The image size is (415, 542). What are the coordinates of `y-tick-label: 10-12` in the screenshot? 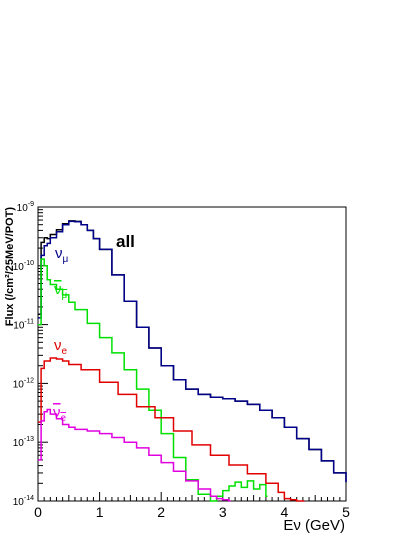 It's located at (23, 383).